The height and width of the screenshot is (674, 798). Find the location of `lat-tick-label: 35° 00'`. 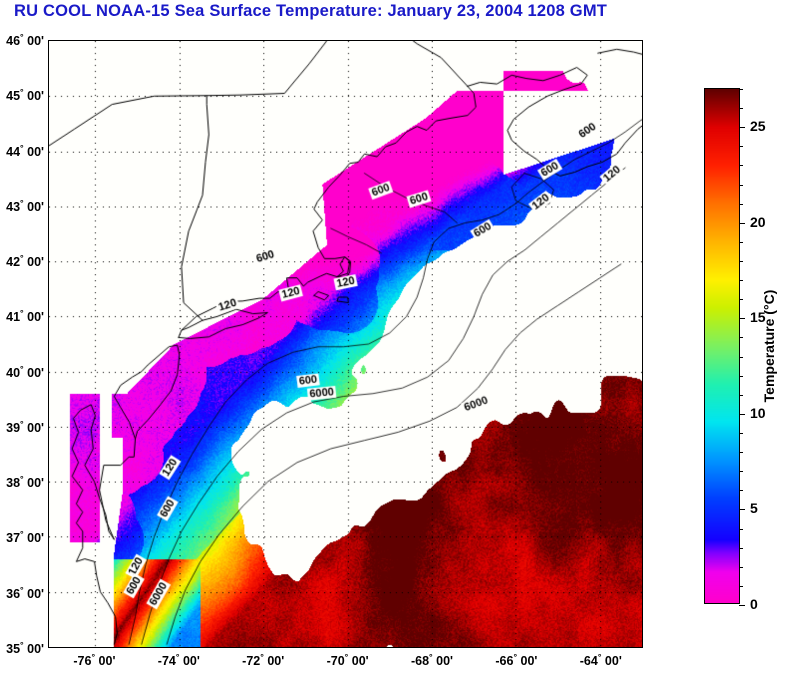

lat-tick-label: 35° 00' is located at coordinates (25, 648).